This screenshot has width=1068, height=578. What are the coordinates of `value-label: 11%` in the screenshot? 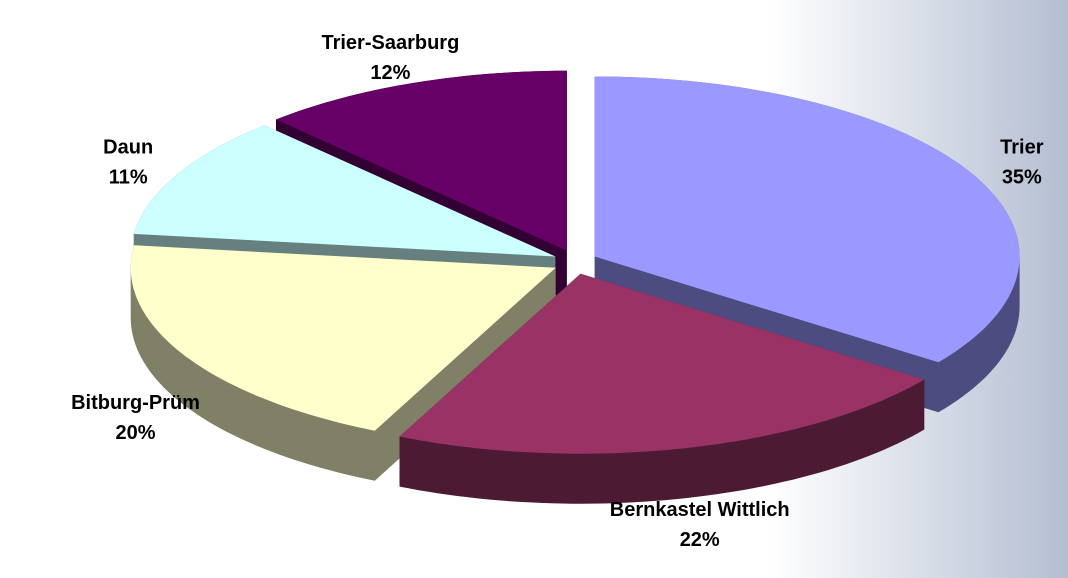 It's located at (128, 178).